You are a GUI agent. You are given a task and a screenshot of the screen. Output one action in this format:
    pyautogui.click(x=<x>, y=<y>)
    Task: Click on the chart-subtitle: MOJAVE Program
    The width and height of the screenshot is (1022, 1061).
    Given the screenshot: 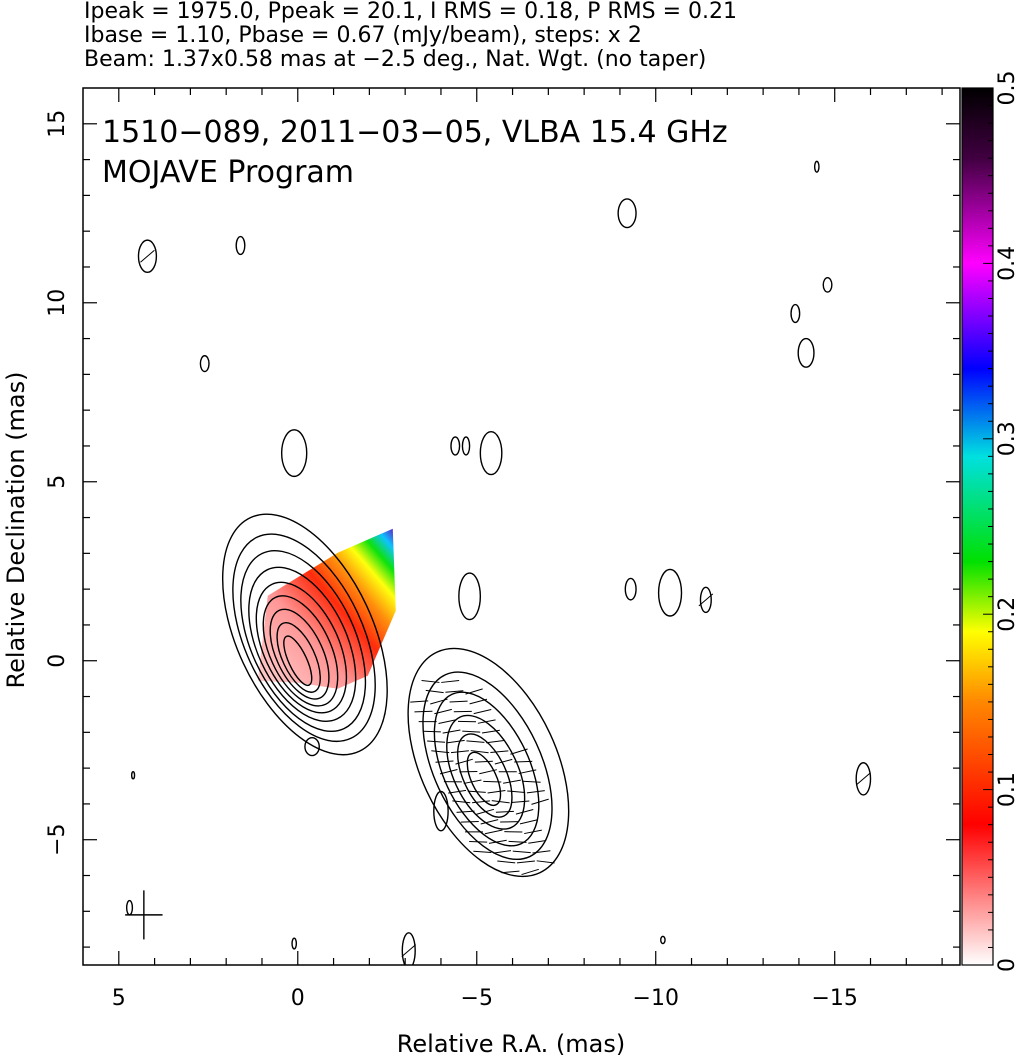 What is the action you would take?
    pyautogui.click(x=228, y=172)
    